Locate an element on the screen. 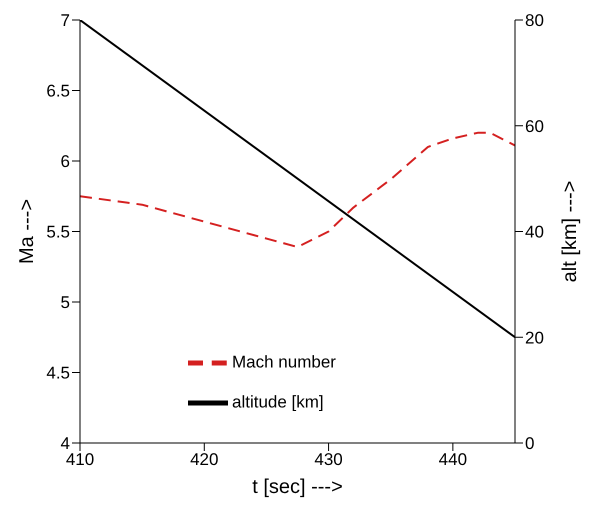 This screenshot has height=511, width=595. y-axis-title: Ma ---> is located at coordinates (27, 231).